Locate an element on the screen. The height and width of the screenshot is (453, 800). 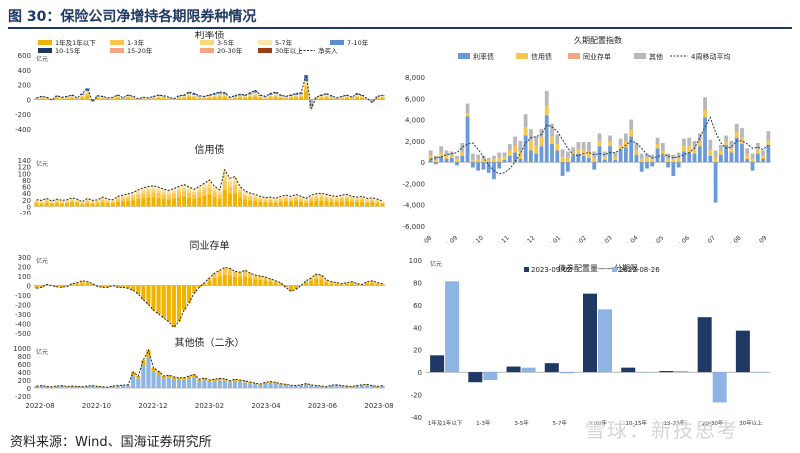
y-tick-label: -200 is located at coordinates (23, 397).